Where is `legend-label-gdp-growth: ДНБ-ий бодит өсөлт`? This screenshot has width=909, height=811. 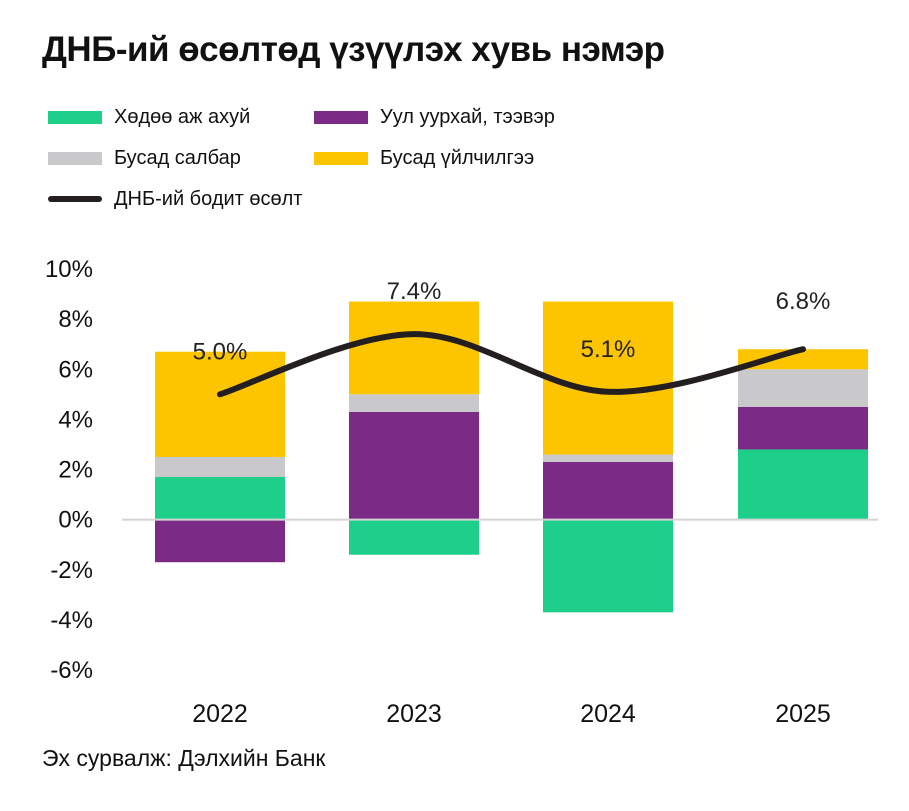 legend-label-gdp-growth: ДНБ-ий бодит өсөлт is located at coordinates (208, 198).